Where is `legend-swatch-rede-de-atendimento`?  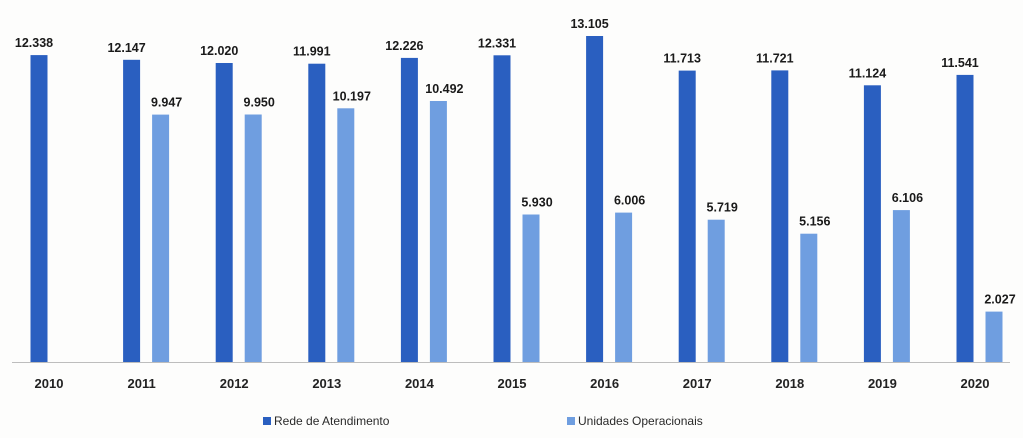 legend-swatch-rede-de-atendimento is located at coordinates (267, 421).